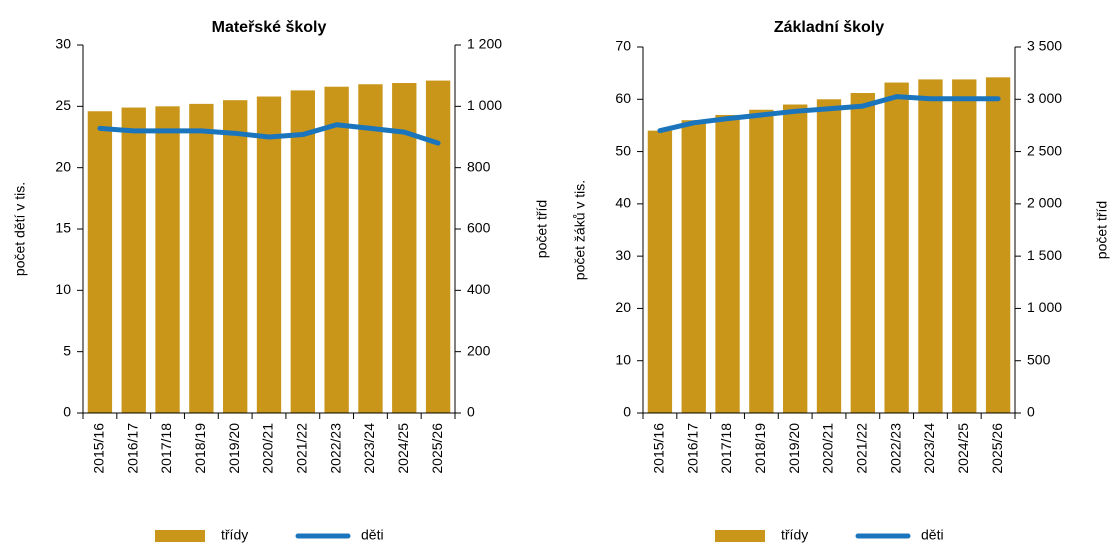 The width and height of the screenshot is (1117, 546). I want to click on y2-tick-label: 2 000, so click(1044, 203).